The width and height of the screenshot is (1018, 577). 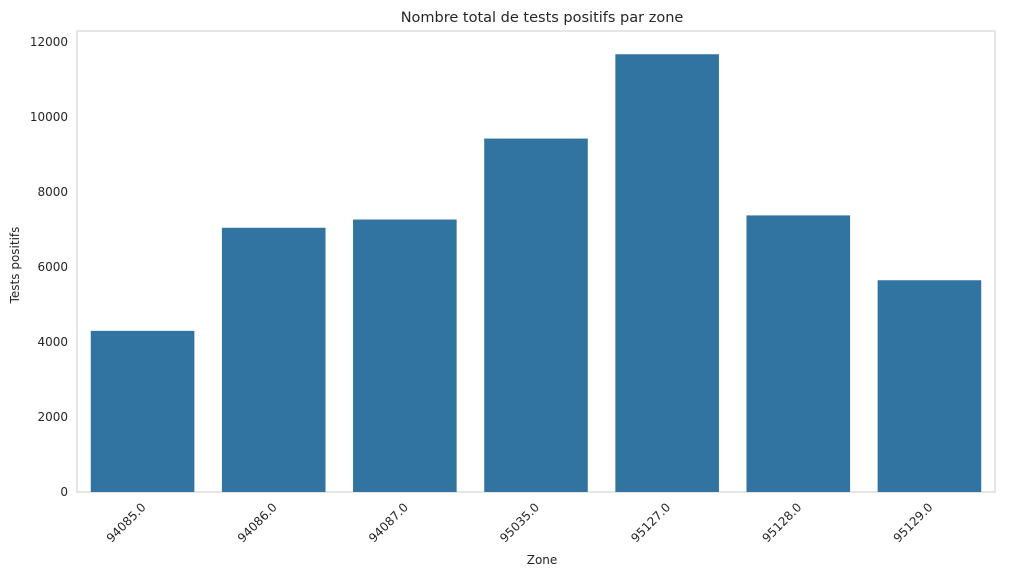 What do you see at coordinates (405, 355) in the screenshot?
I see `bar-94087.0` at bounding box center [405, 355].